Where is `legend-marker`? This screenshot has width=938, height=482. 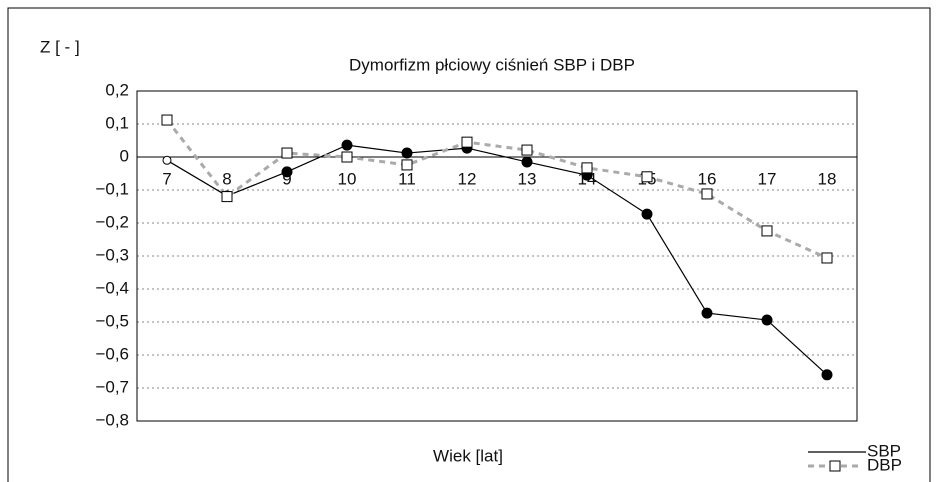
legend-marker is located at coordinates (835, 466).